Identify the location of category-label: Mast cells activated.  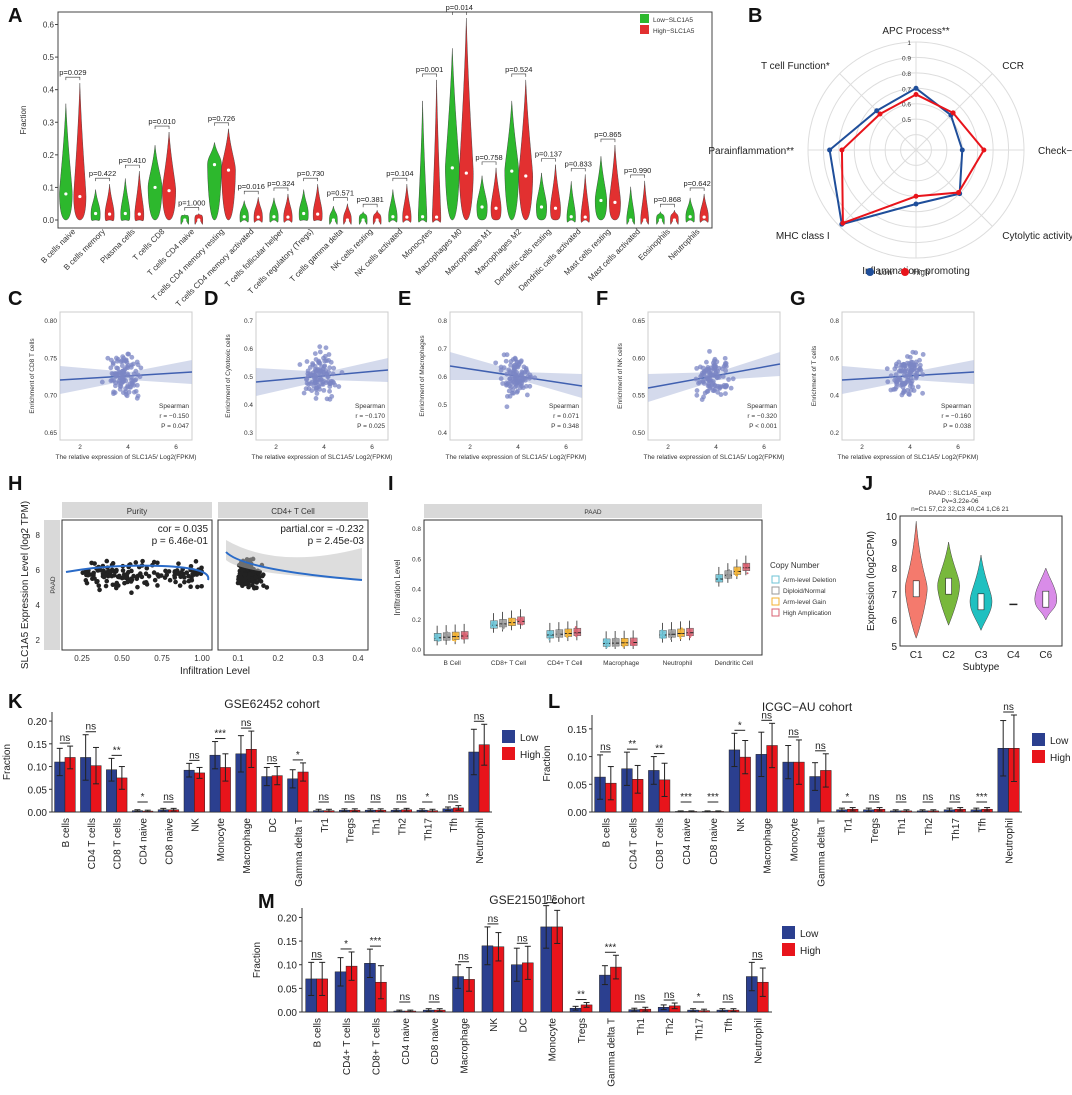
(614, 255).